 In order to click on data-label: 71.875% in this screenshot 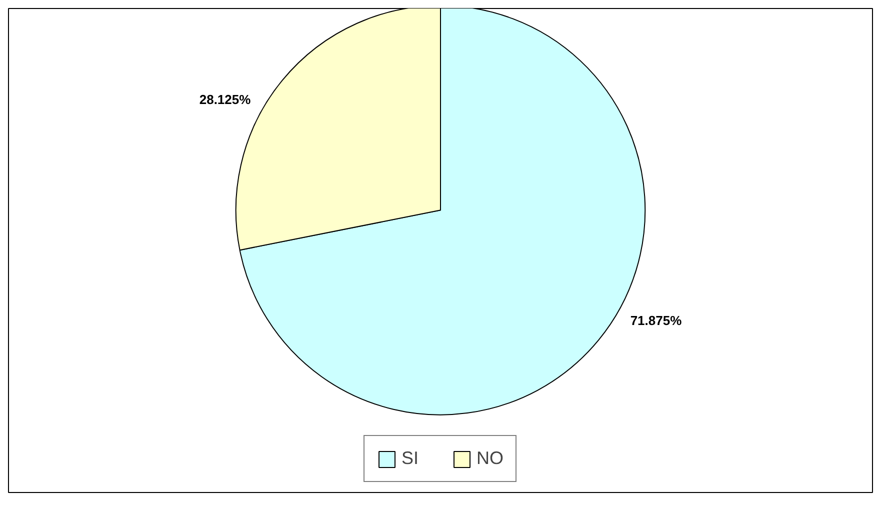, I will do `click(656, 320)`.